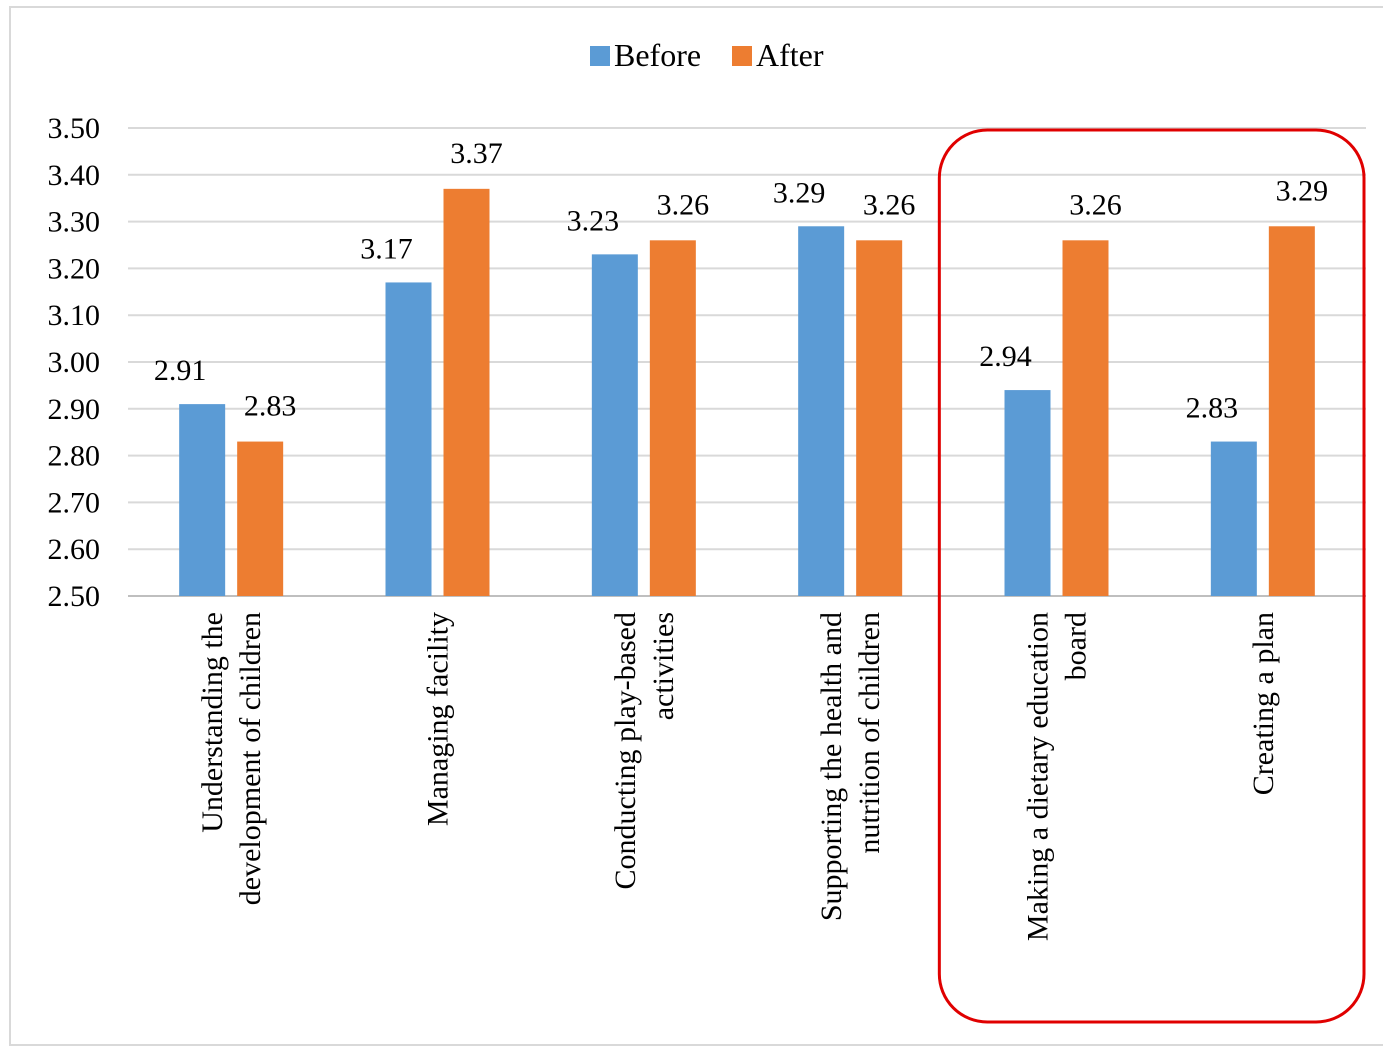 Image resolution: width=1383 pixels, height=1046 pixels. Describe the element at coordinates (74, 222) in the screenshot. I see `y-tick-label: 3.30` at that location.